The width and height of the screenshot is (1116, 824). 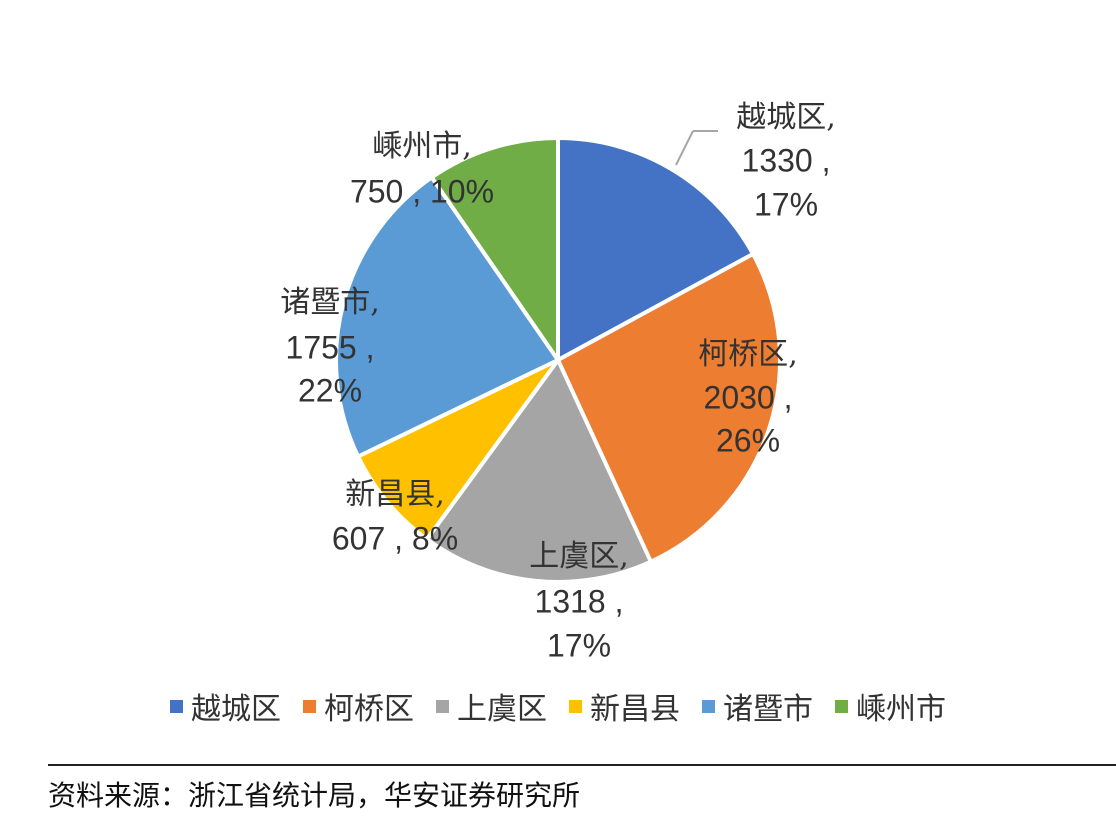 What do you see at coordinates (369, 709) in the screenshot?
I see `legend-label-2: 柯桥区` at bounding box center [369, 709].